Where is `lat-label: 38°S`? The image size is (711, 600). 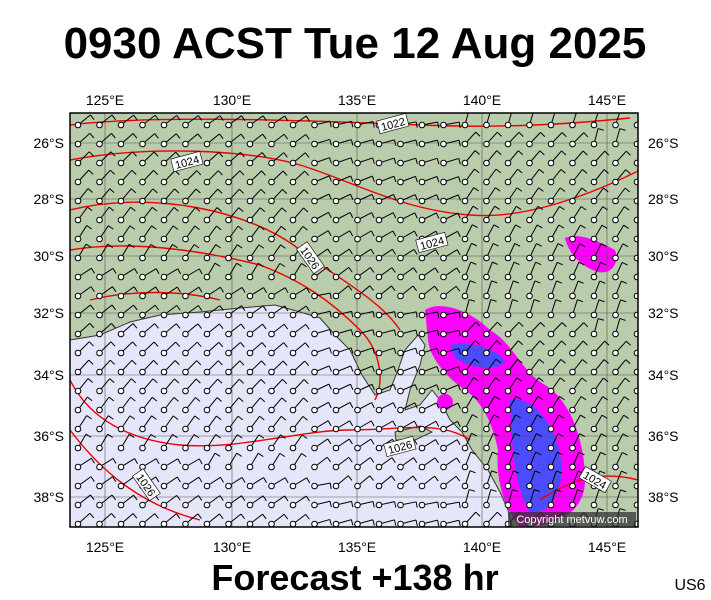 lat-label: 38°S is located at coordinates (663, 497).